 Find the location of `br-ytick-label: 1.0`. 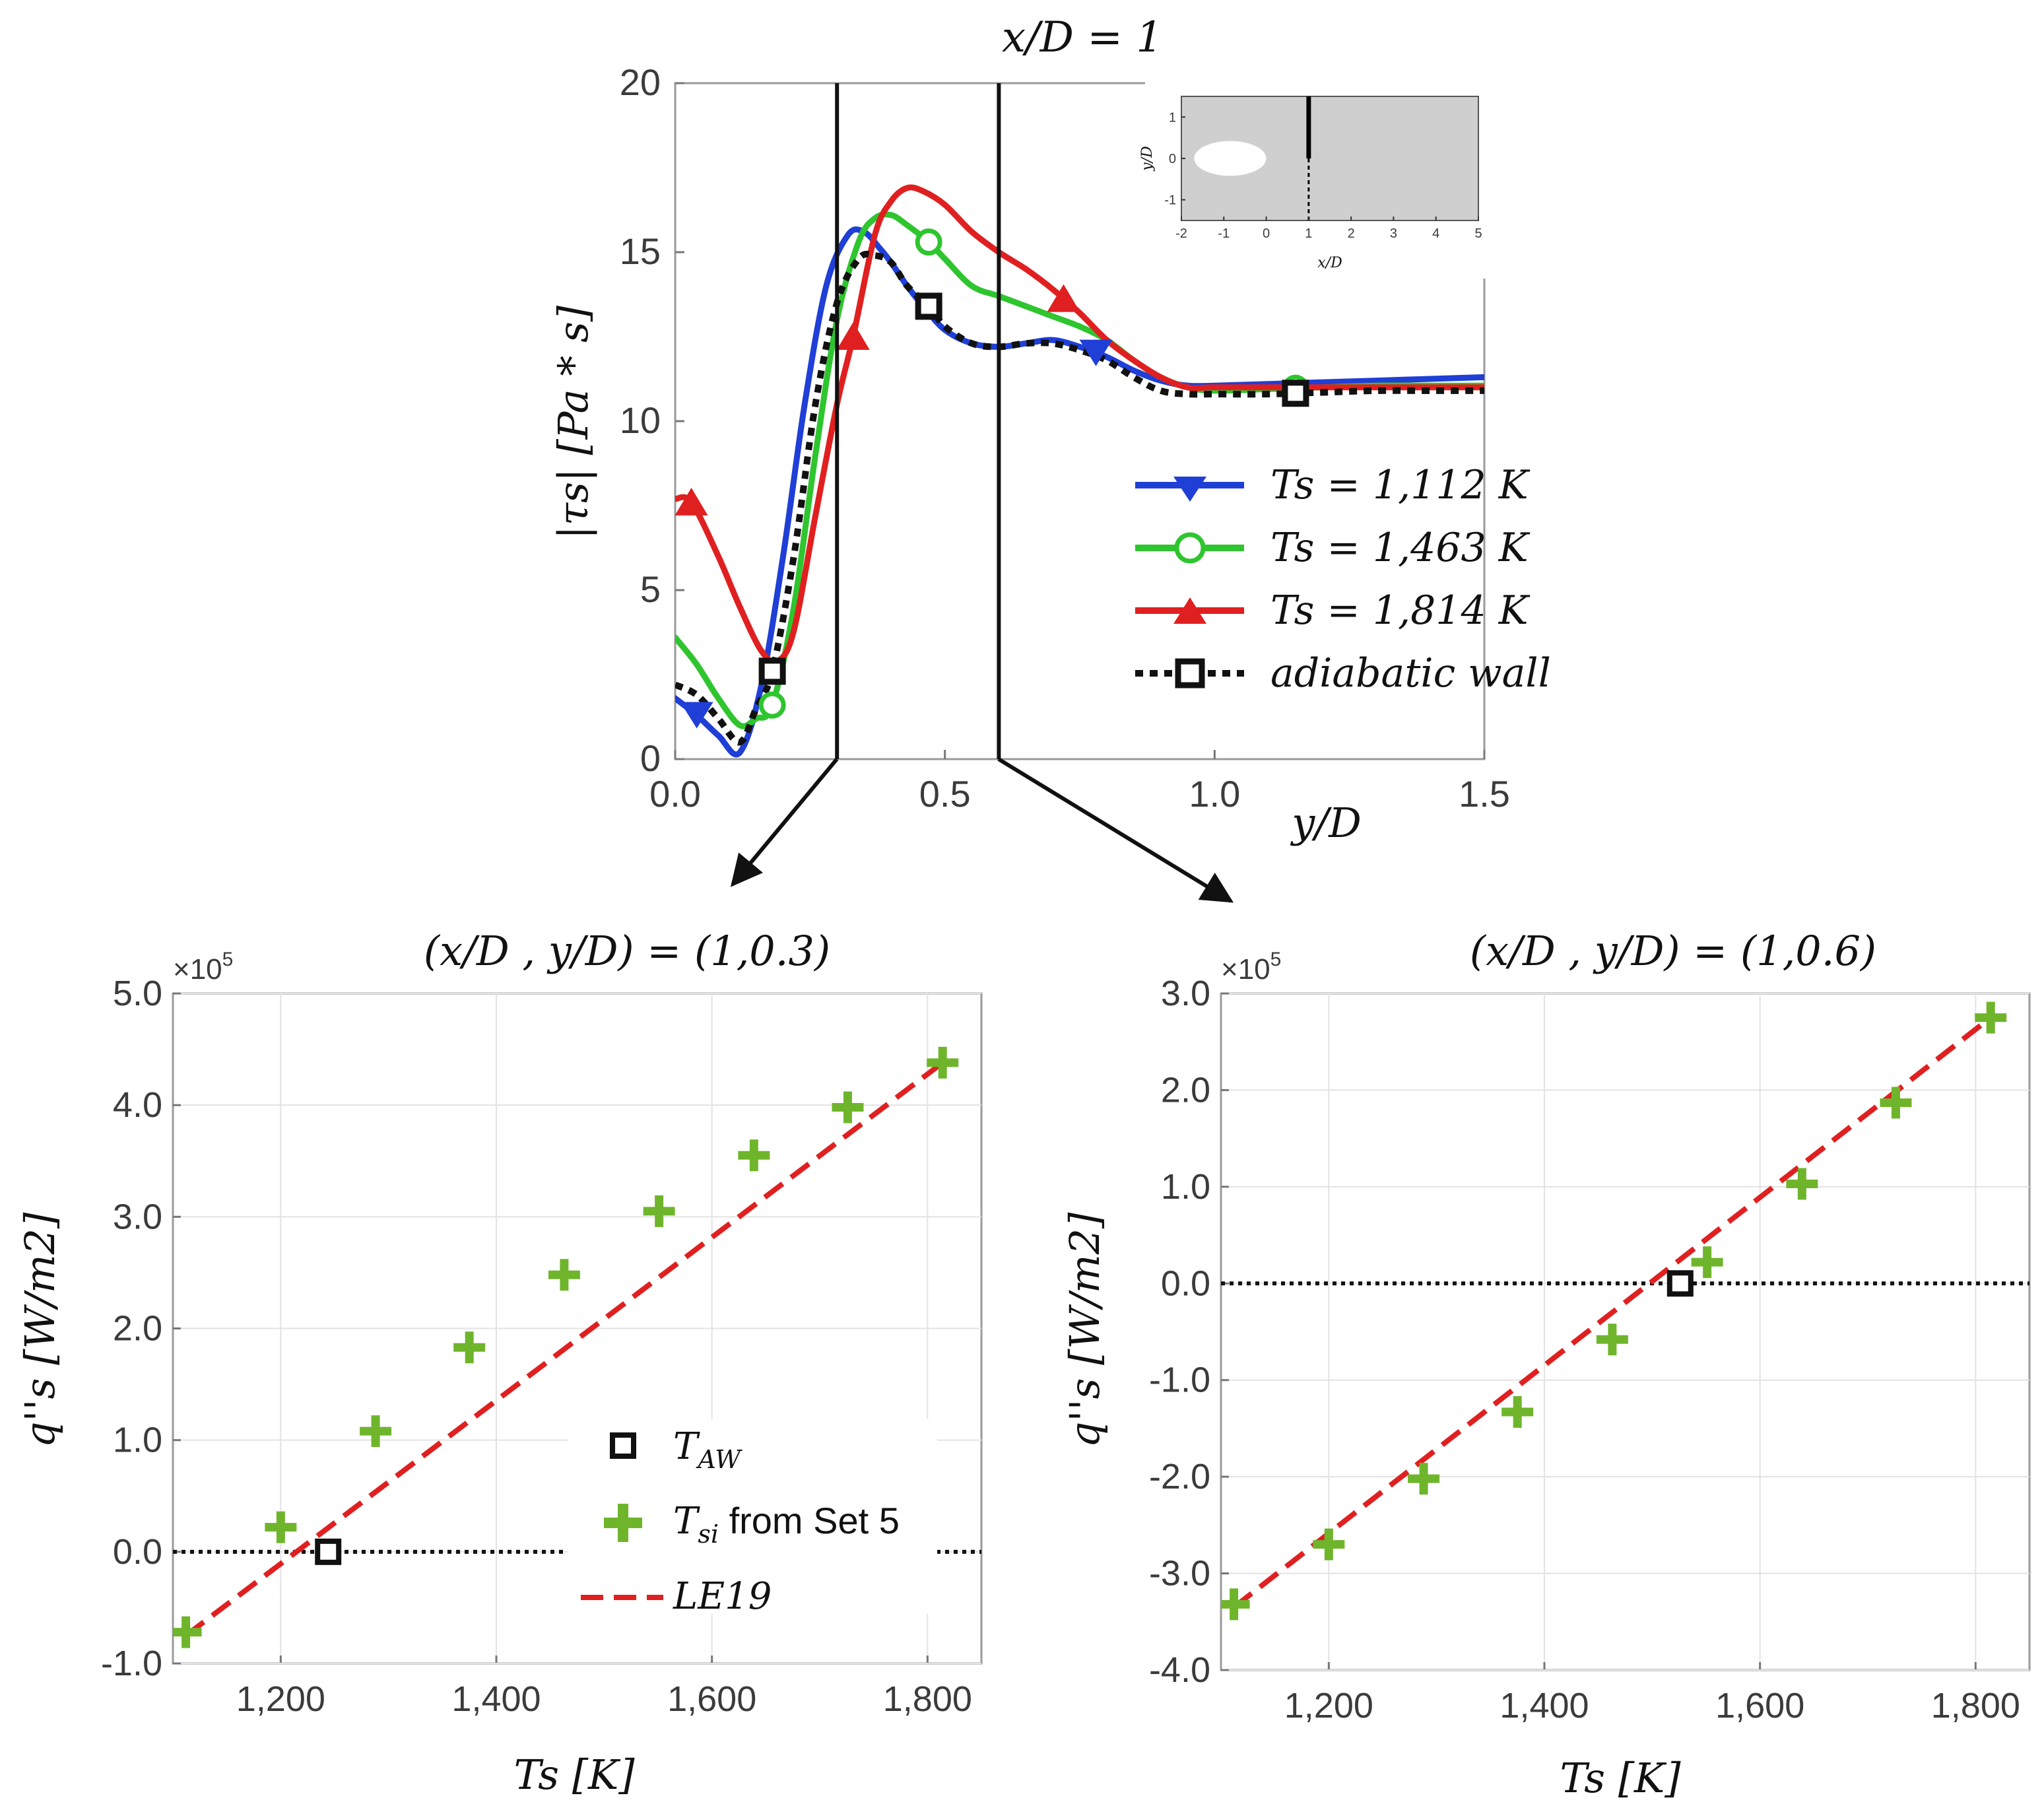

br-ytick-label: 1.0 is located at coordinates (1185, 1187).